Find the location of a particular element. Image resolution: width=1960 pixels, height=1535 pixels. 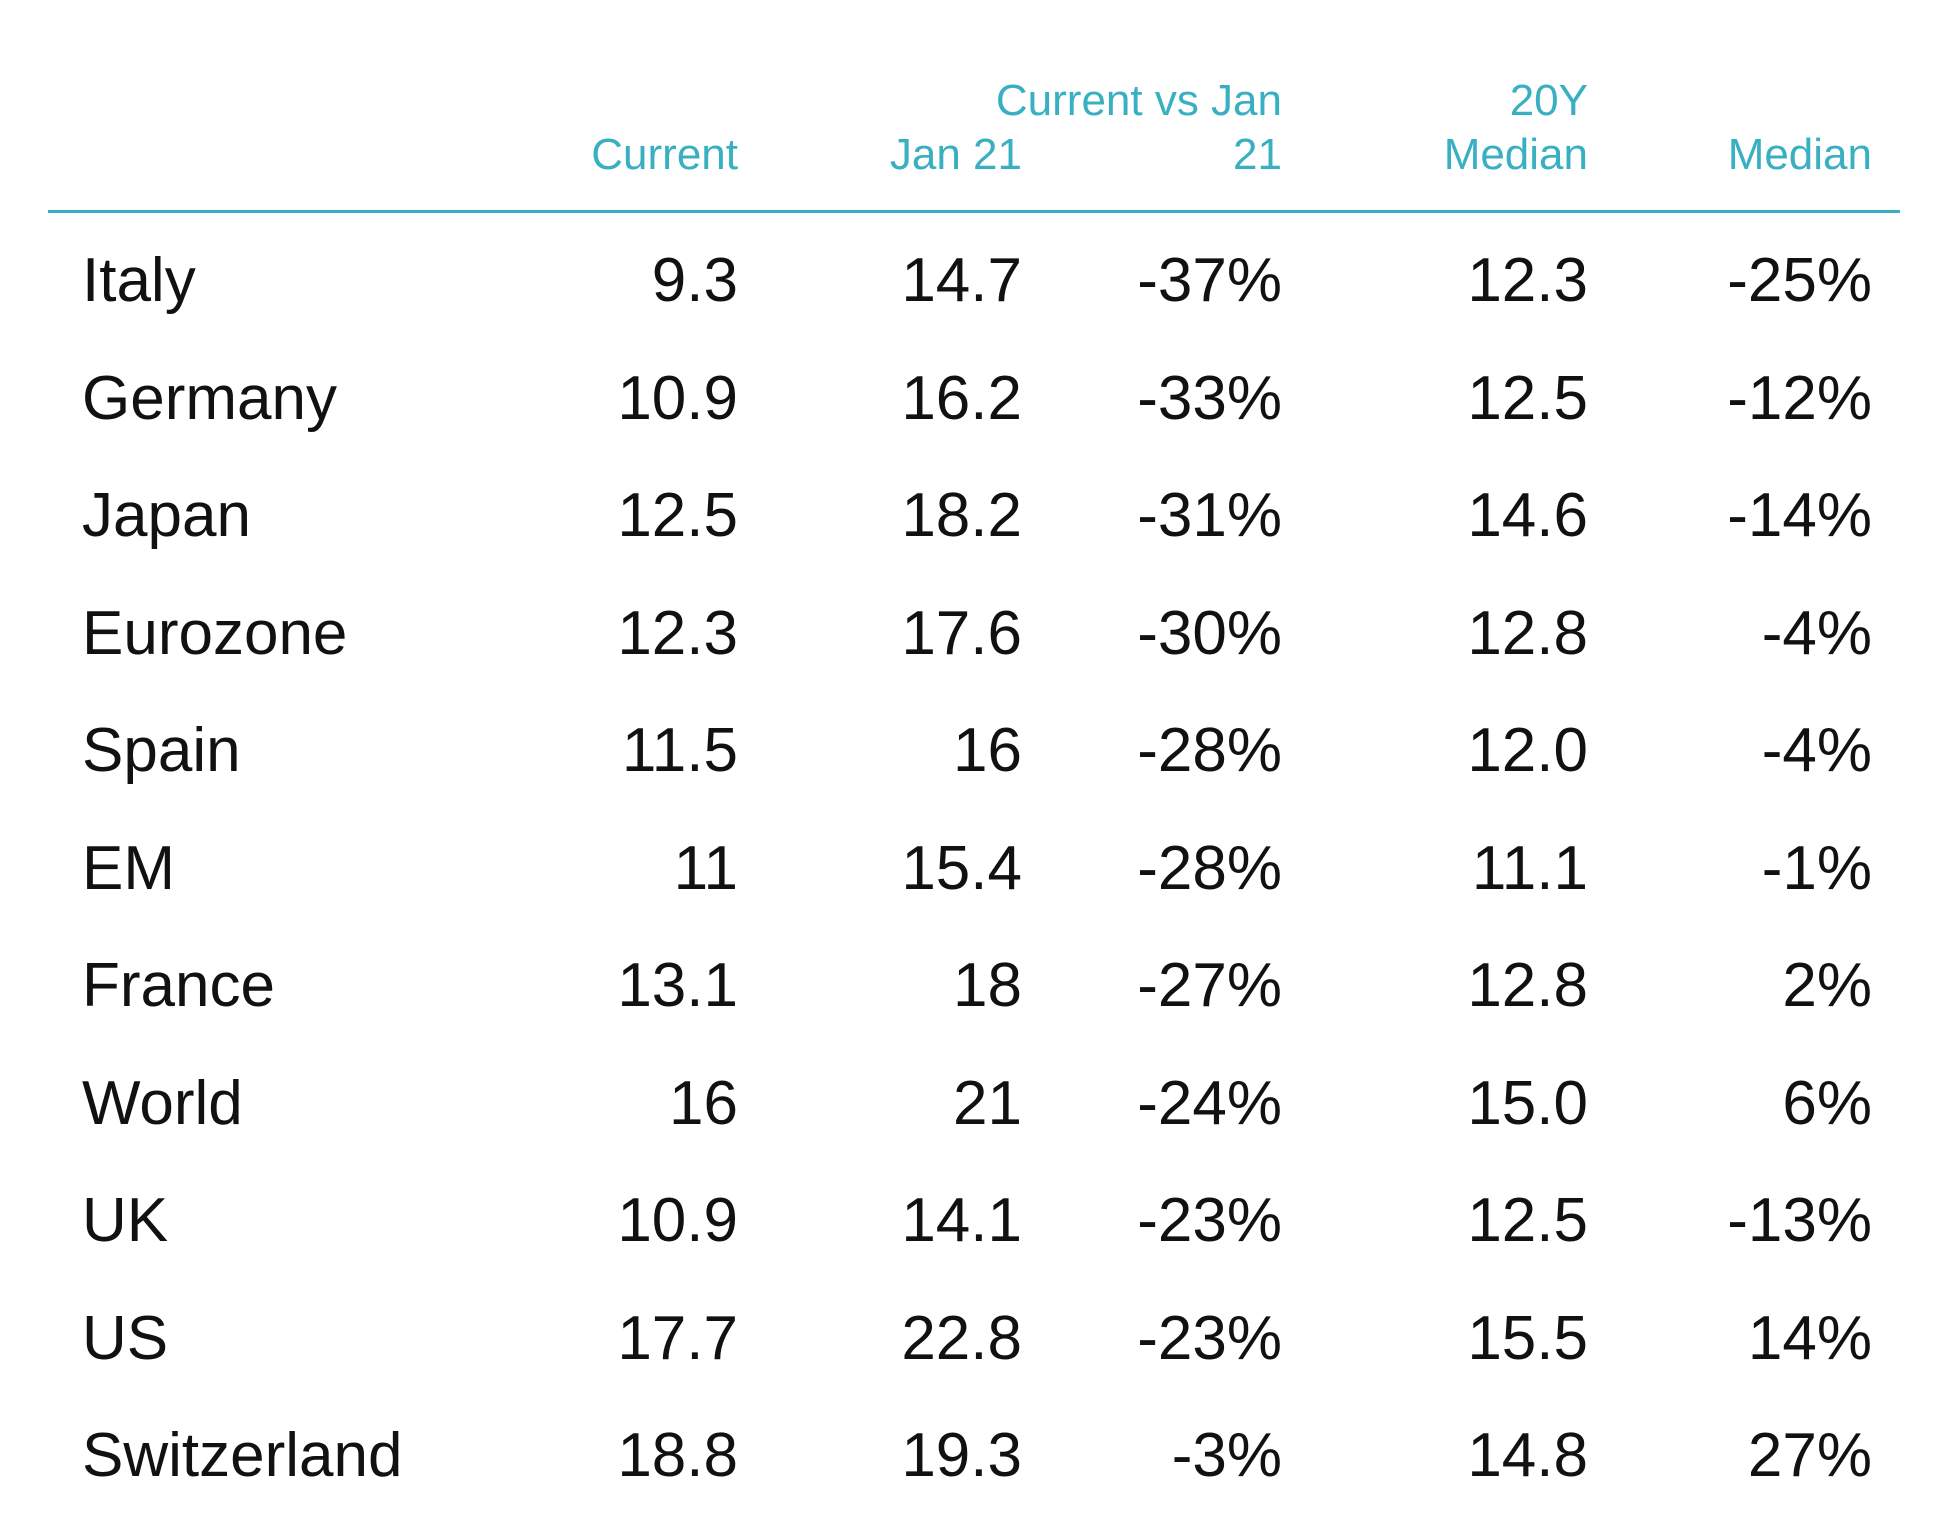

header-jan21: Jan 21 is located at coordinates (955, 154).